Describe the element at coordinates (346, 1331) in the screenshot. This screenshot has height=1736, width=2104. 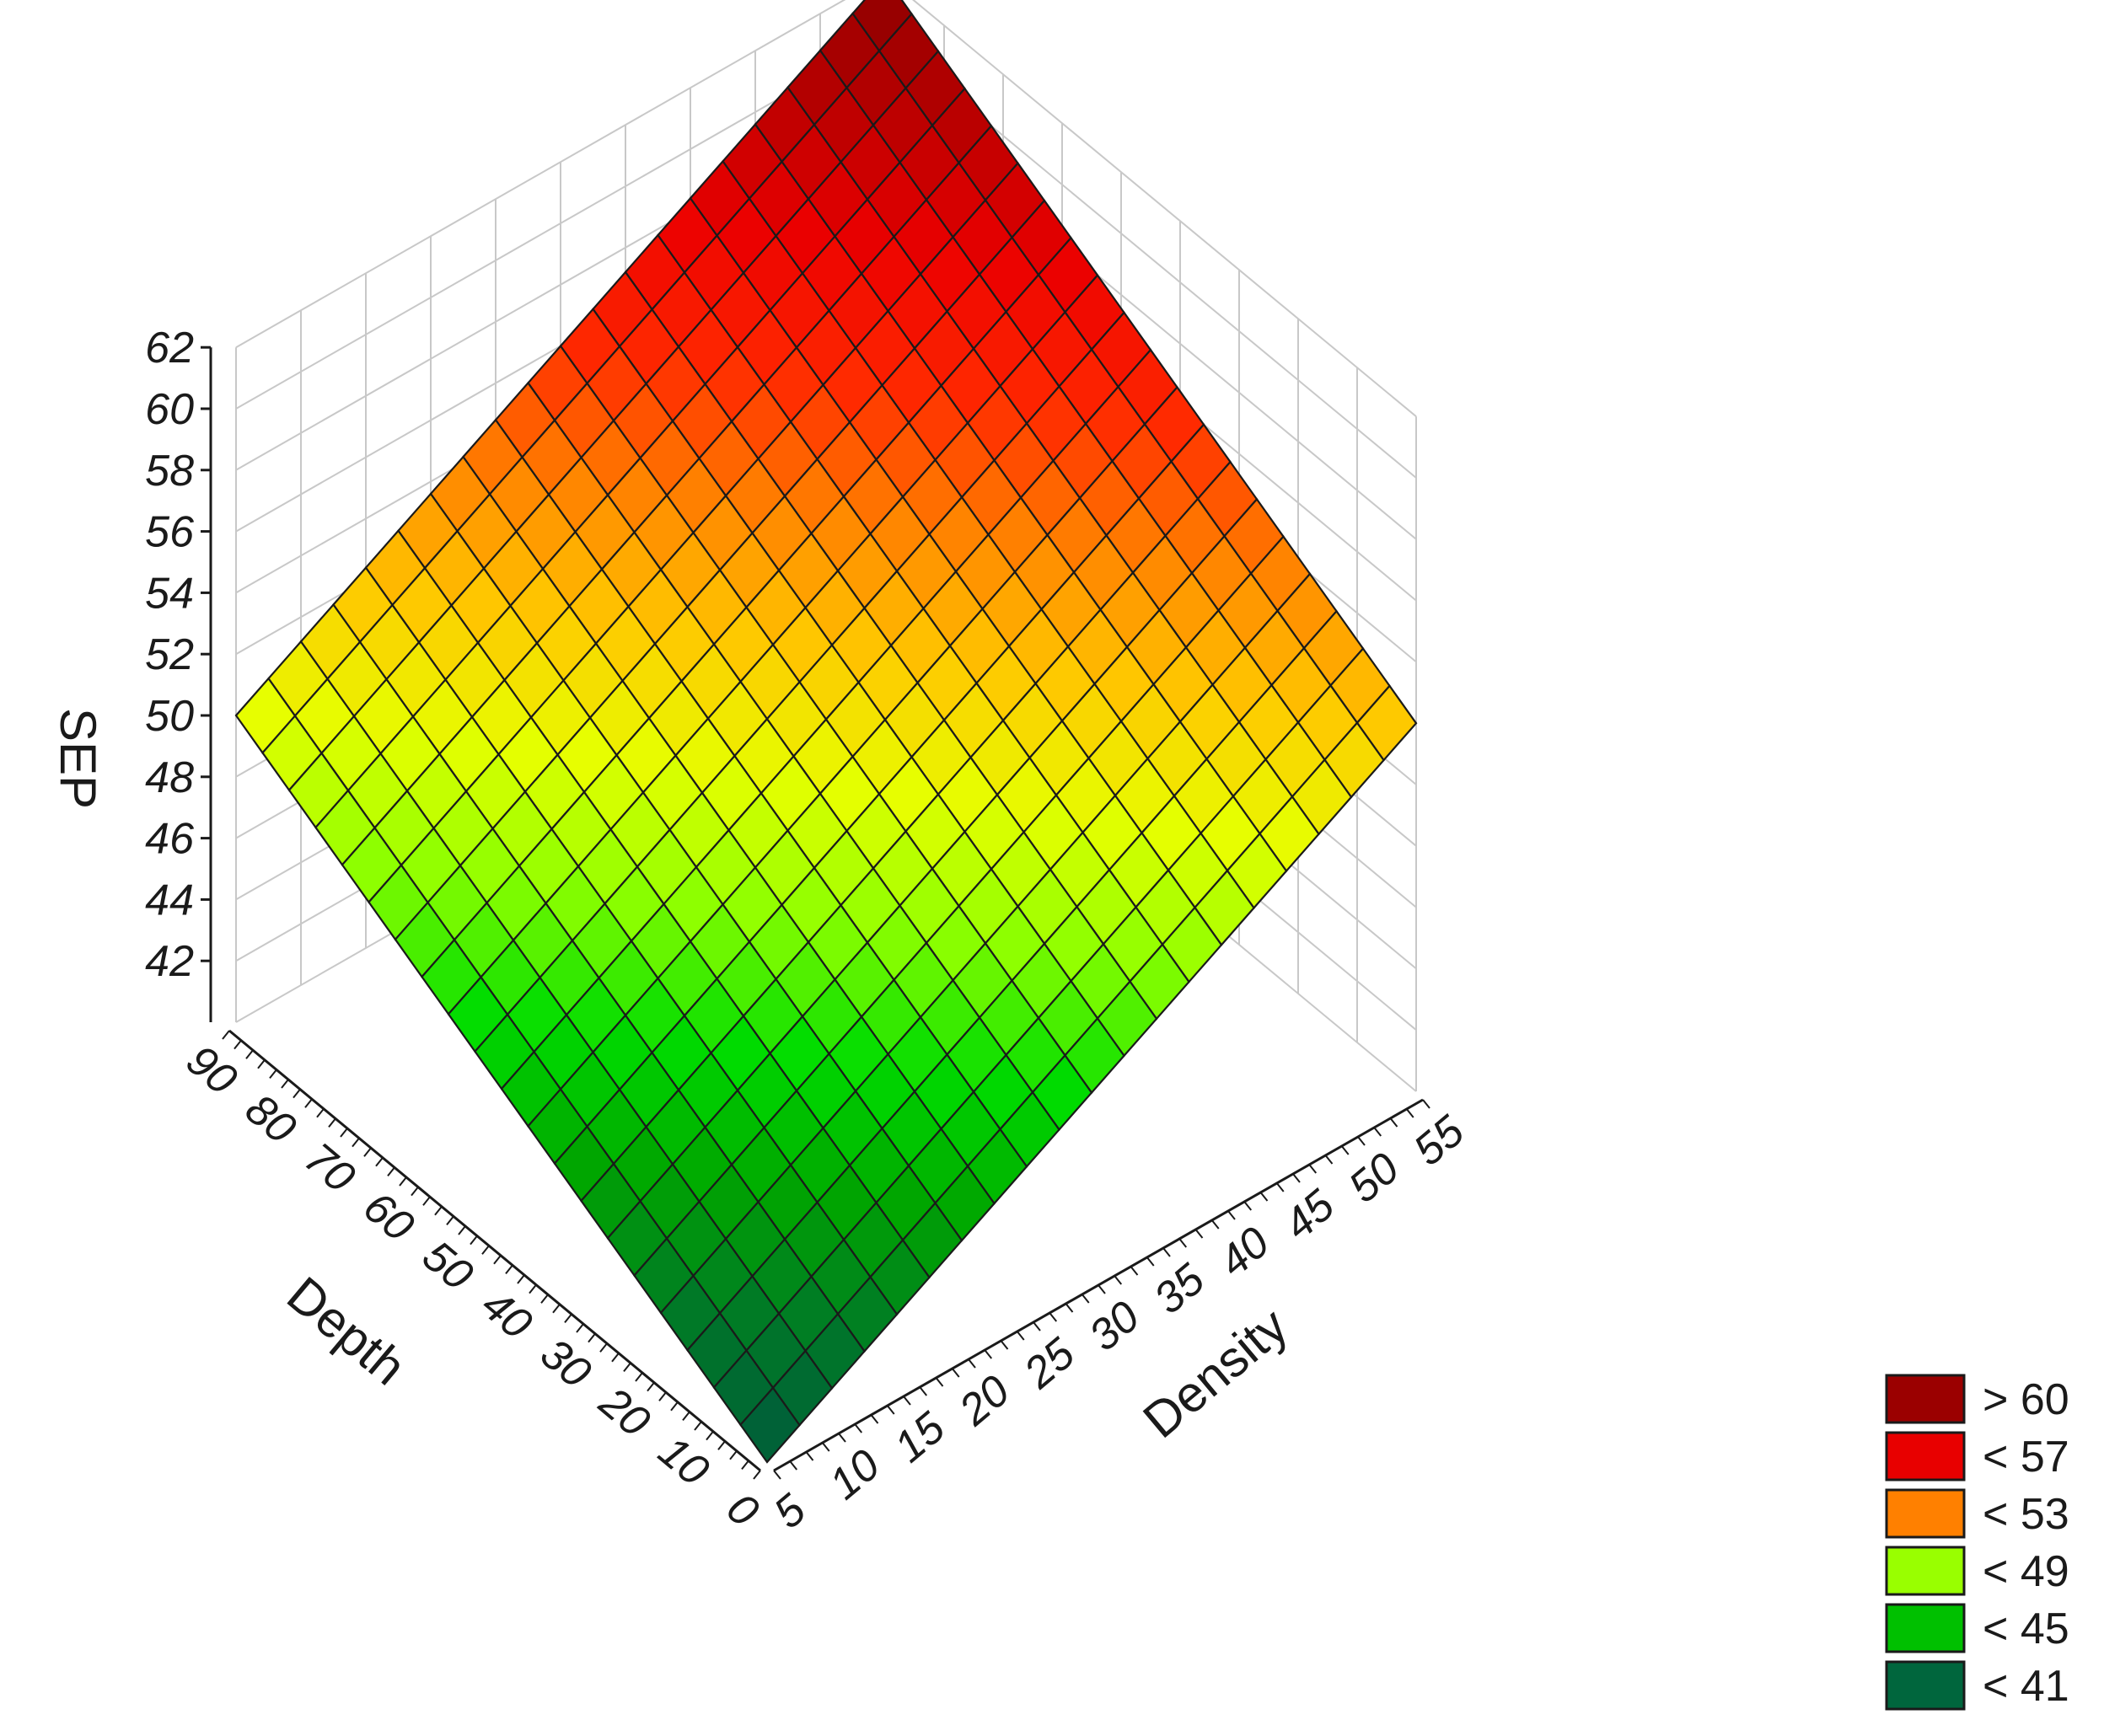
I see `y-axis-title: Depth` at that location.